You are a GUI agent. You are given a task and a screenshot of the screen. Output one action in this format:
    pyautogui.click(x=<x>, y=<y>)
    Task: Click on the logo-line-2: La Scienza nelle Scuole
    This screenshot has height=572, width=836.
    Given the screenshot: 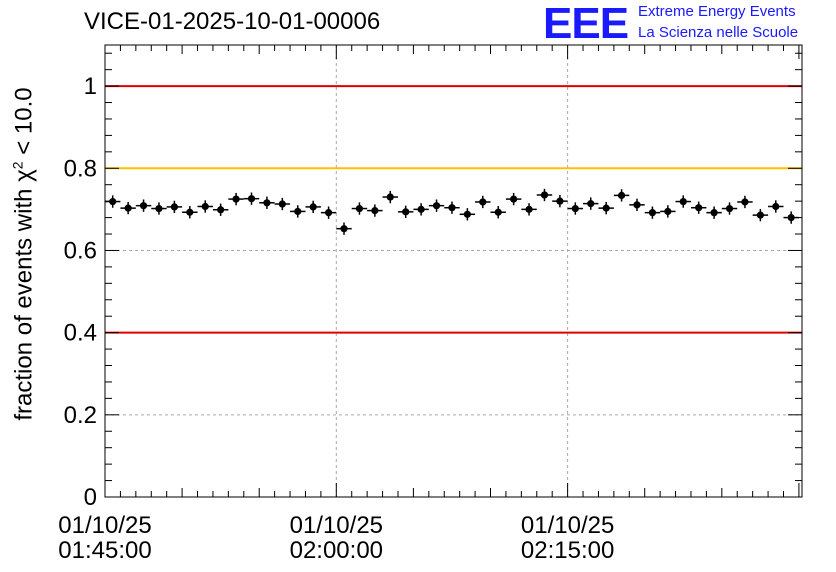 What is the action you would take?
    pyautogui.click(x=718, y=32)
    